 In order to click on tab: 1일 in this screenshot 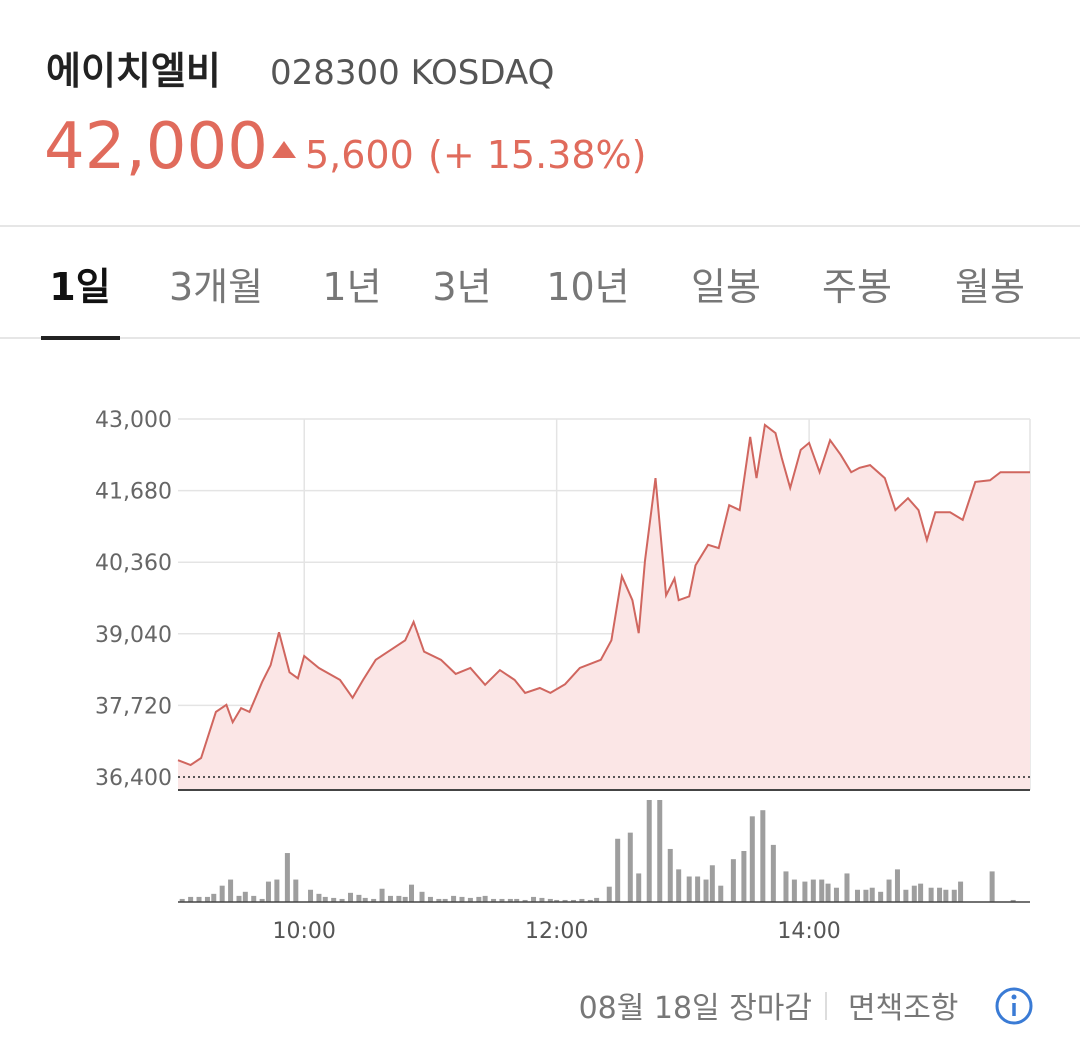, I will do `click(79, 287)`.